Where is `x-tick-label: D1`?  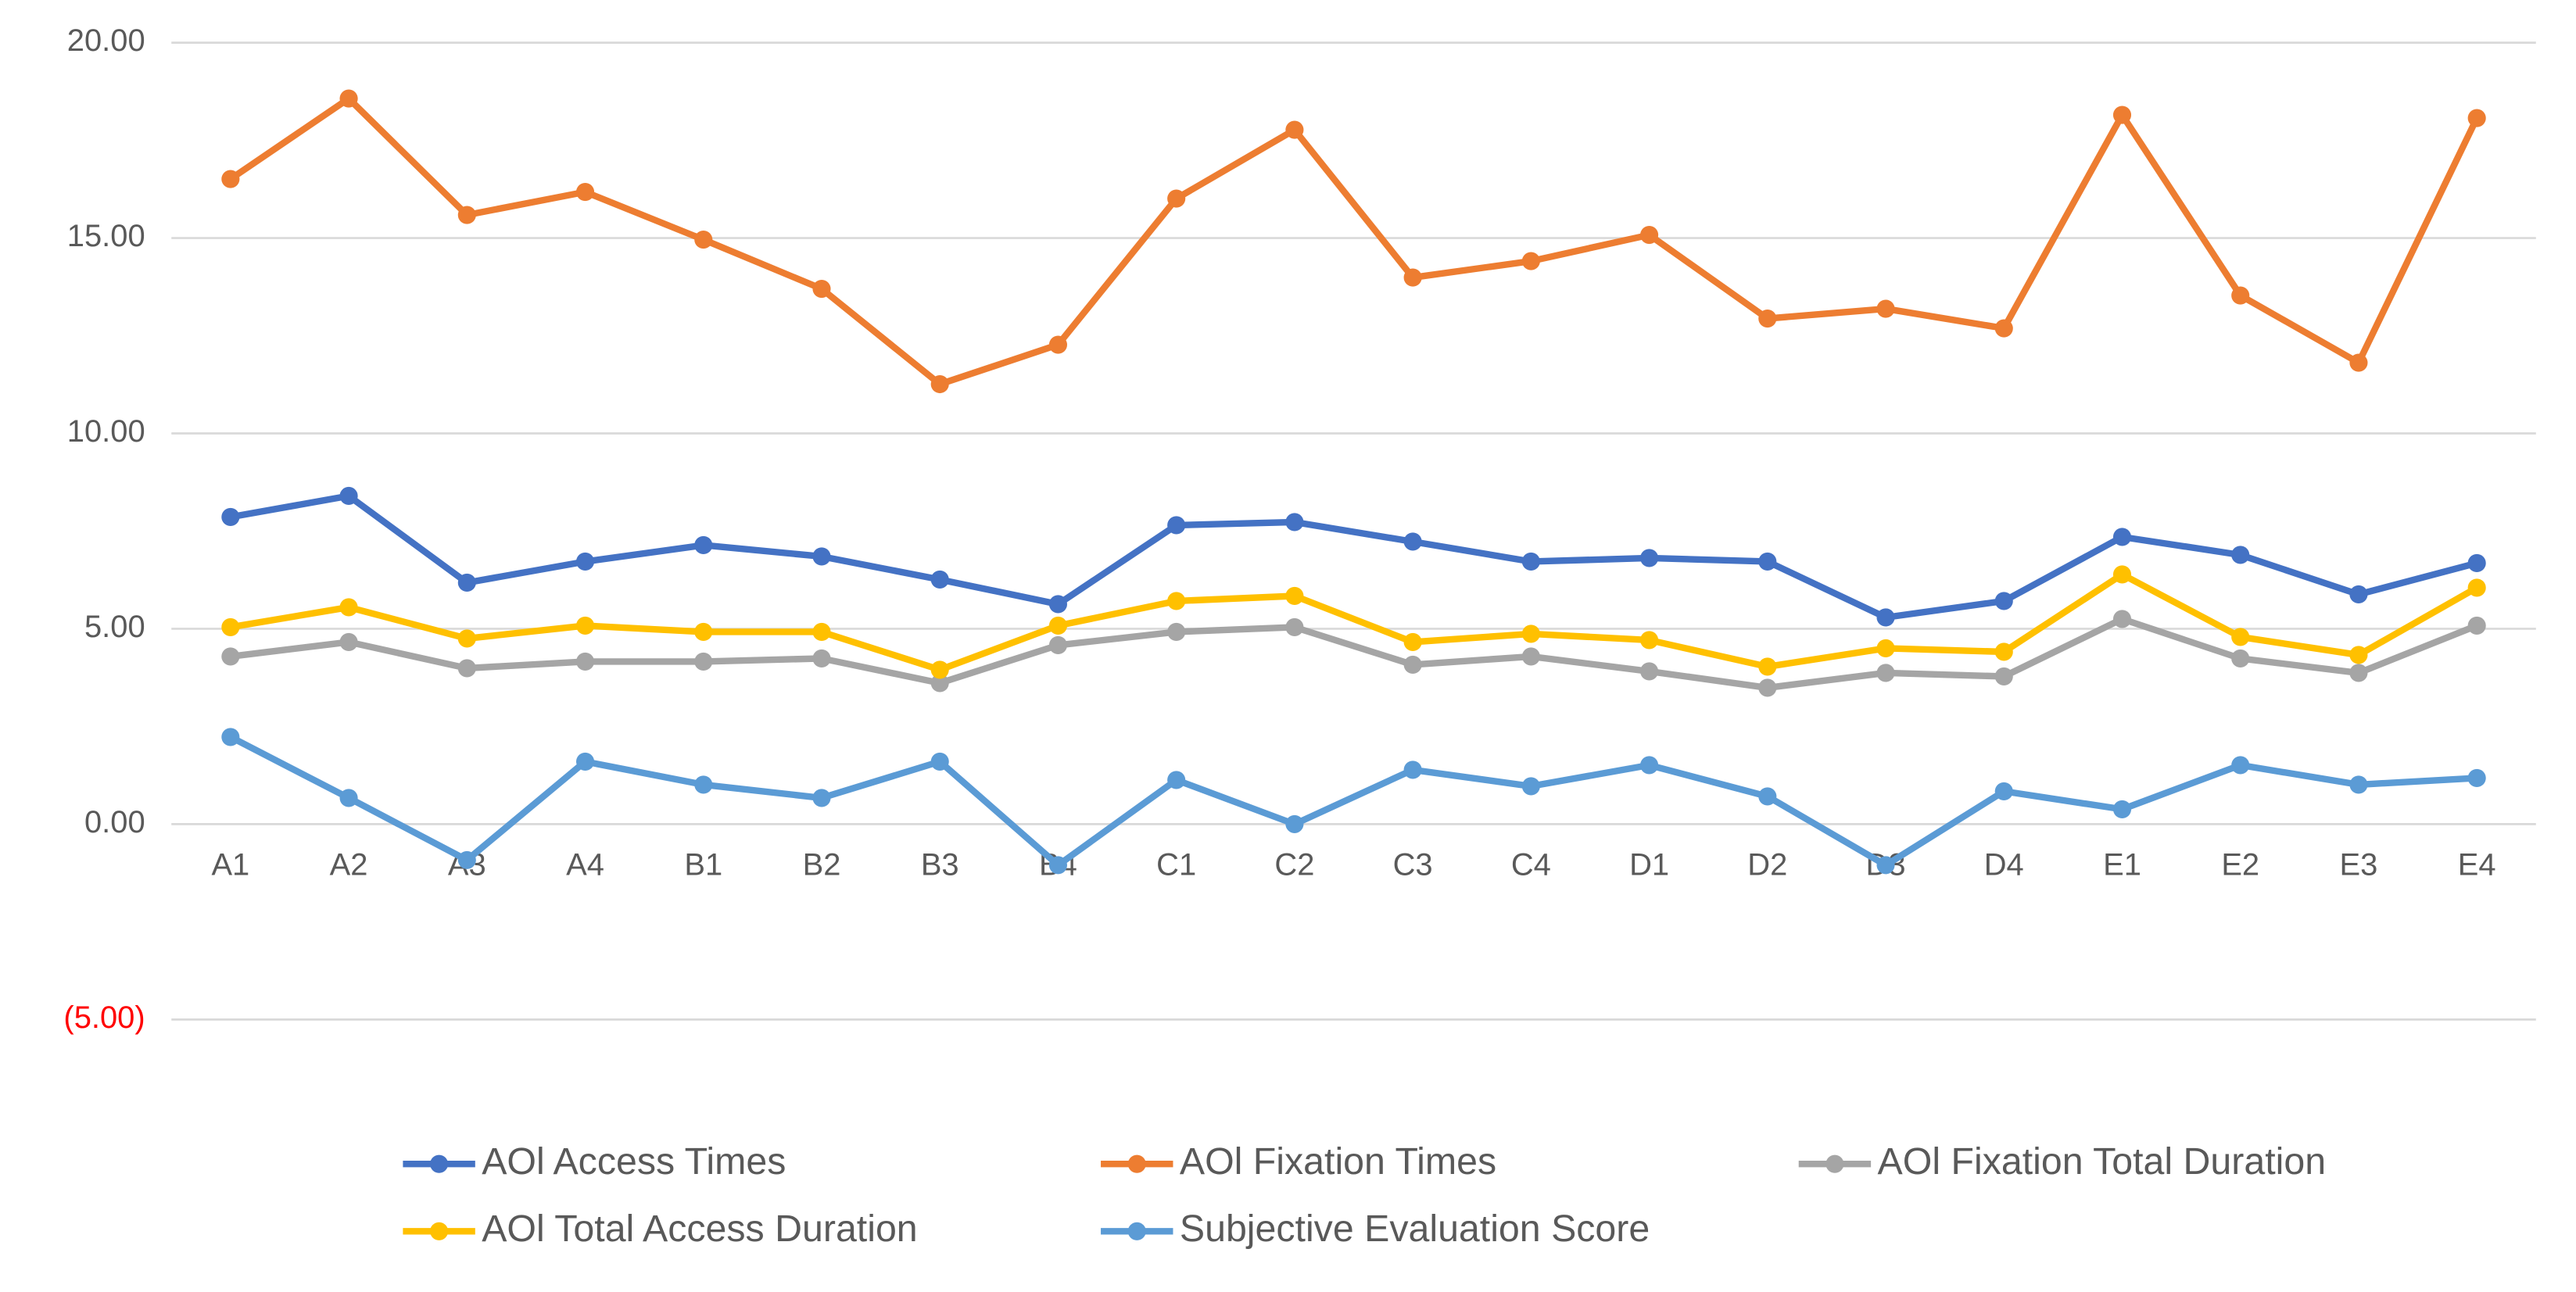
x-tick-label: D1 is located at coordinates (1649, 865).